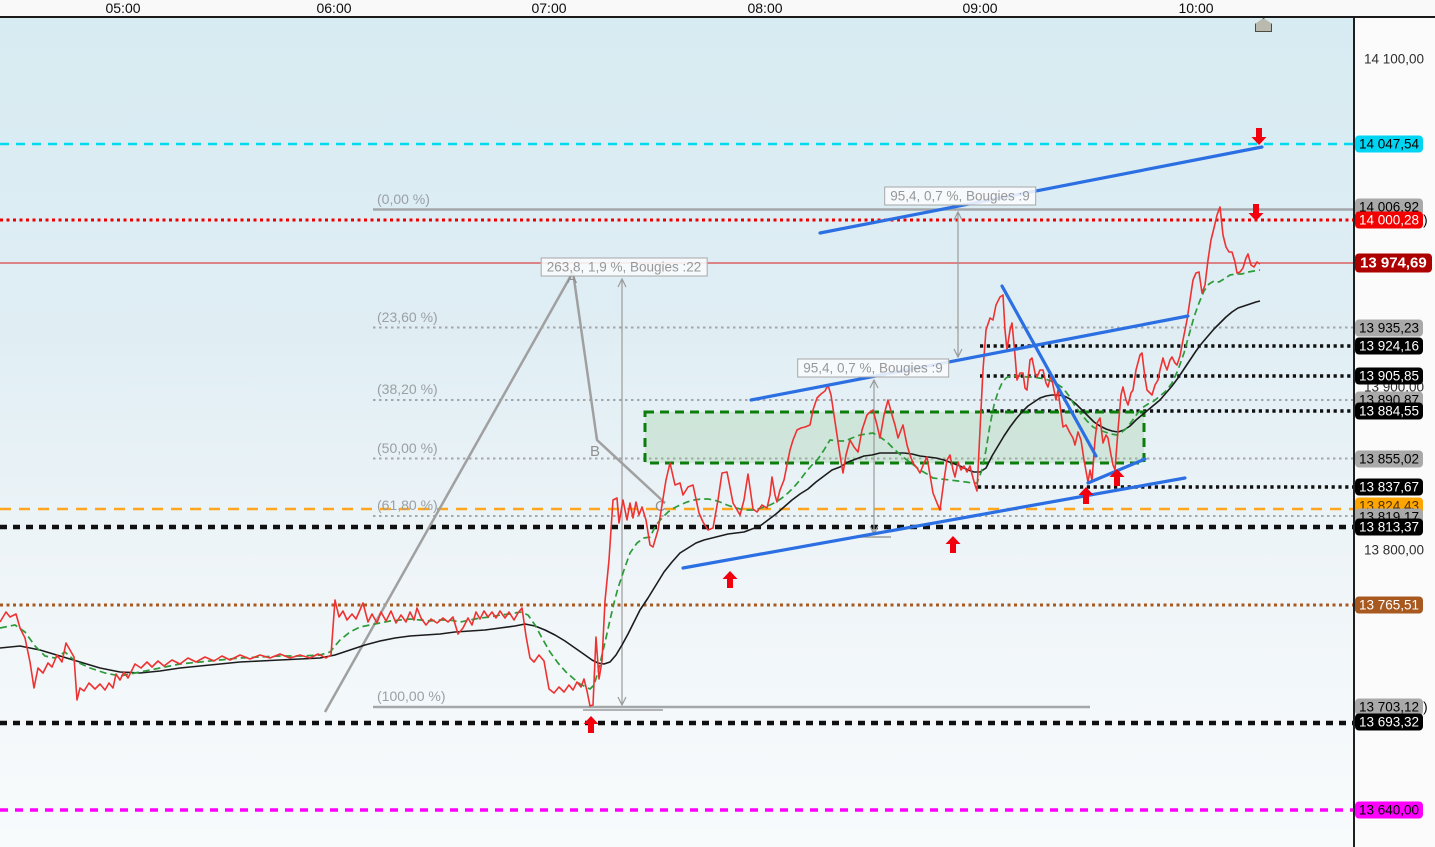 This screenshot has height=847, width=1435. Describe the element at coordinates (1196, 8) in the screenshot. I see `time-tick-10:00: 10:00` at that location.